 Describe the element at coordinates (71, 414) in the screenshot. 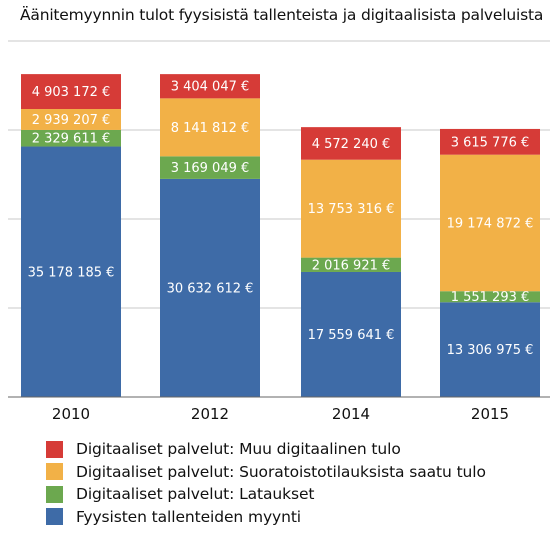

I see `x-tick-label: 2010` at that location.